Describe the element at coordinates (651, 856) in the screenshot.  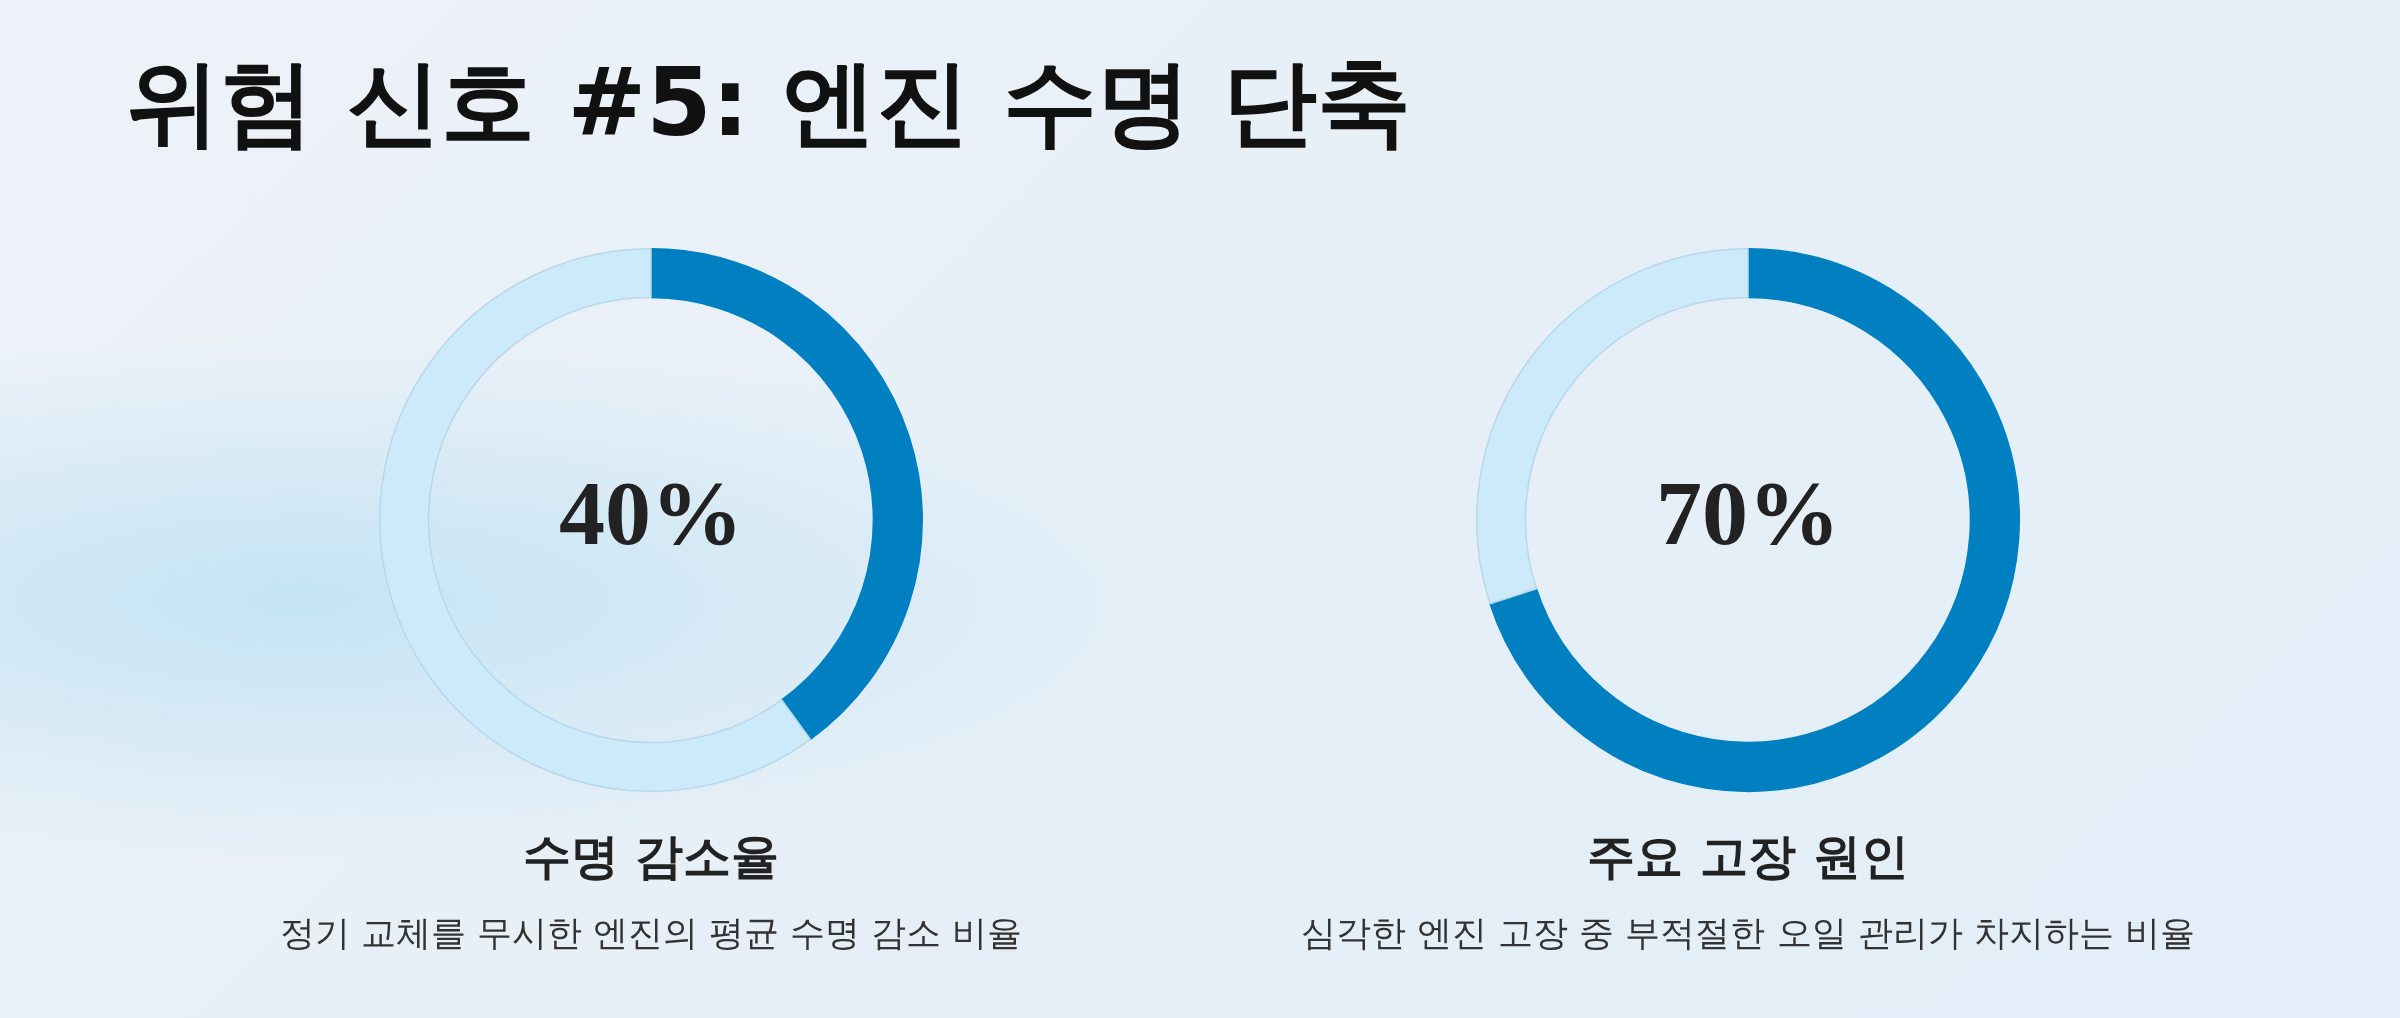
I see `text: 수명 감소율` at that location.